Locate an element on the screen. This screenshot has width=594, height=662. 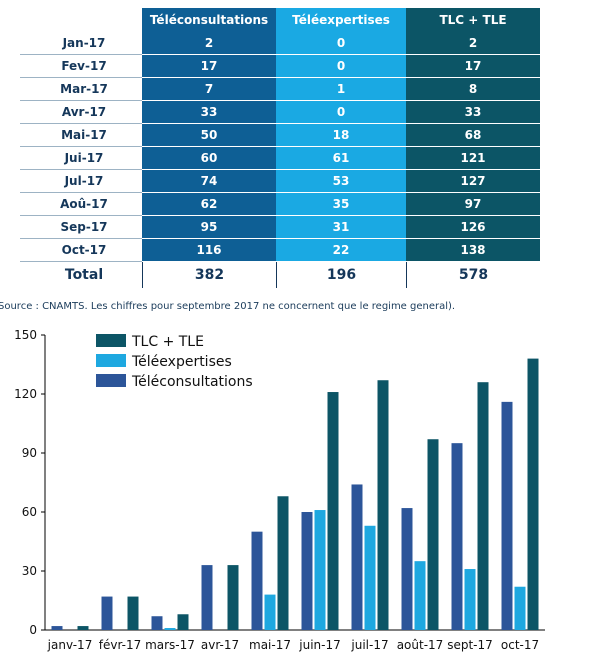
table-row: Aoû-17 62 35 97 is located at coordinates (280, 204).